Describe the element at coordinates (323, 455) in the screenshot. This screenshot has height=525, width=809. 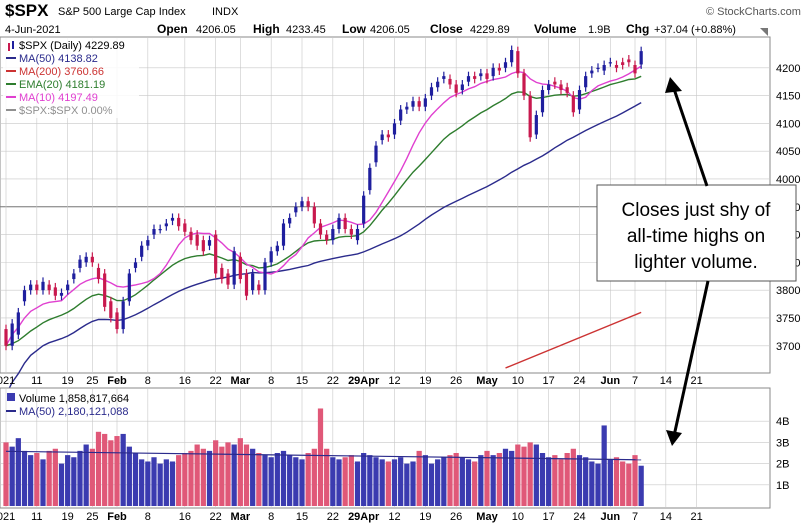
I see `volume-ma50-line` at that location.